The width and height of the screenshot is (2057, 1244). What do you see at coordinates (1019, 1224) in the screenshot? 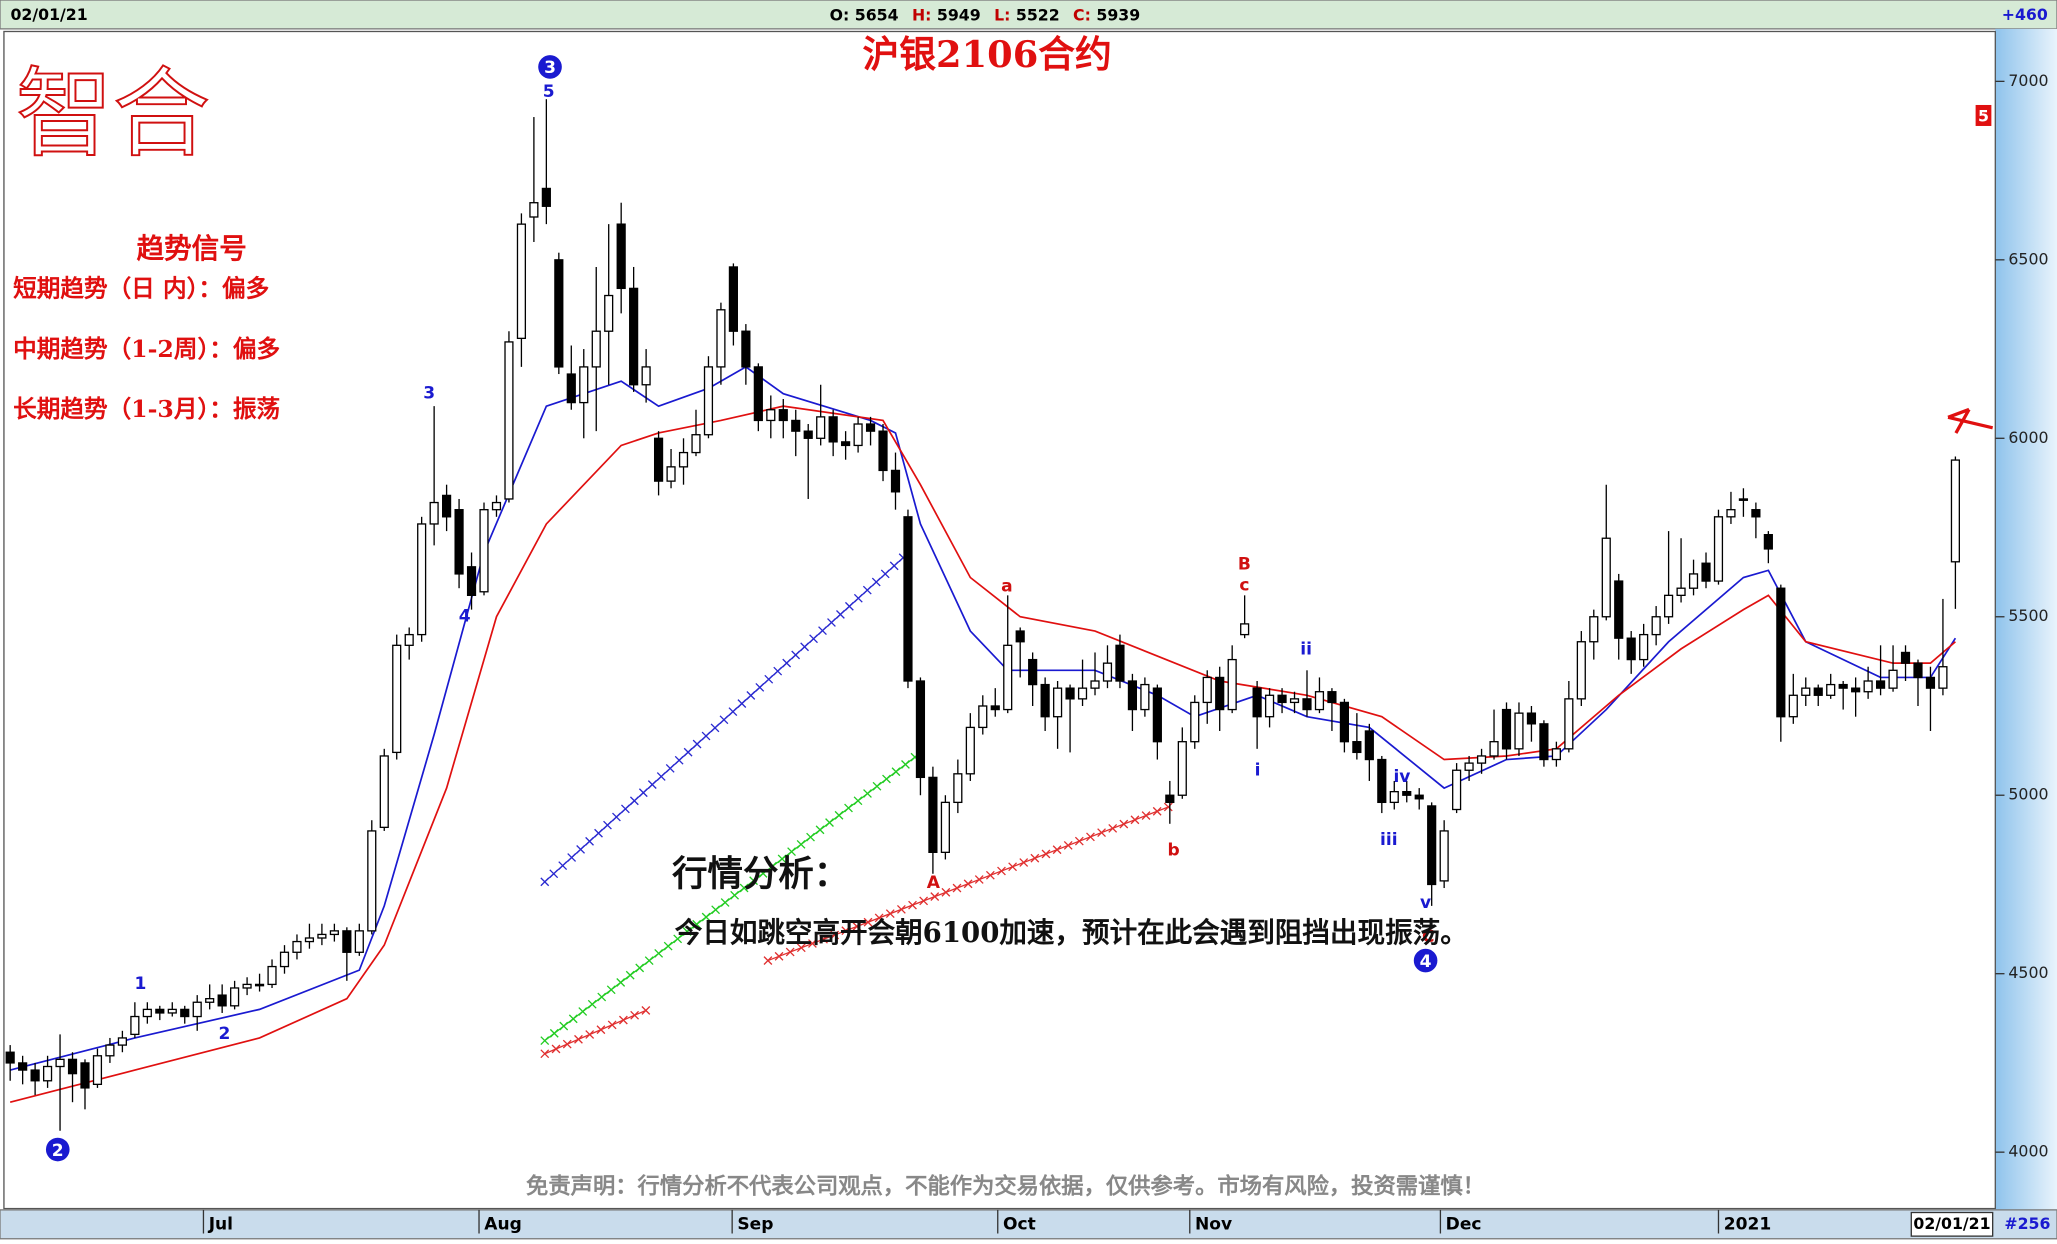
I see `x-tick-label: Oct` at bounding box center [1019, 1224].